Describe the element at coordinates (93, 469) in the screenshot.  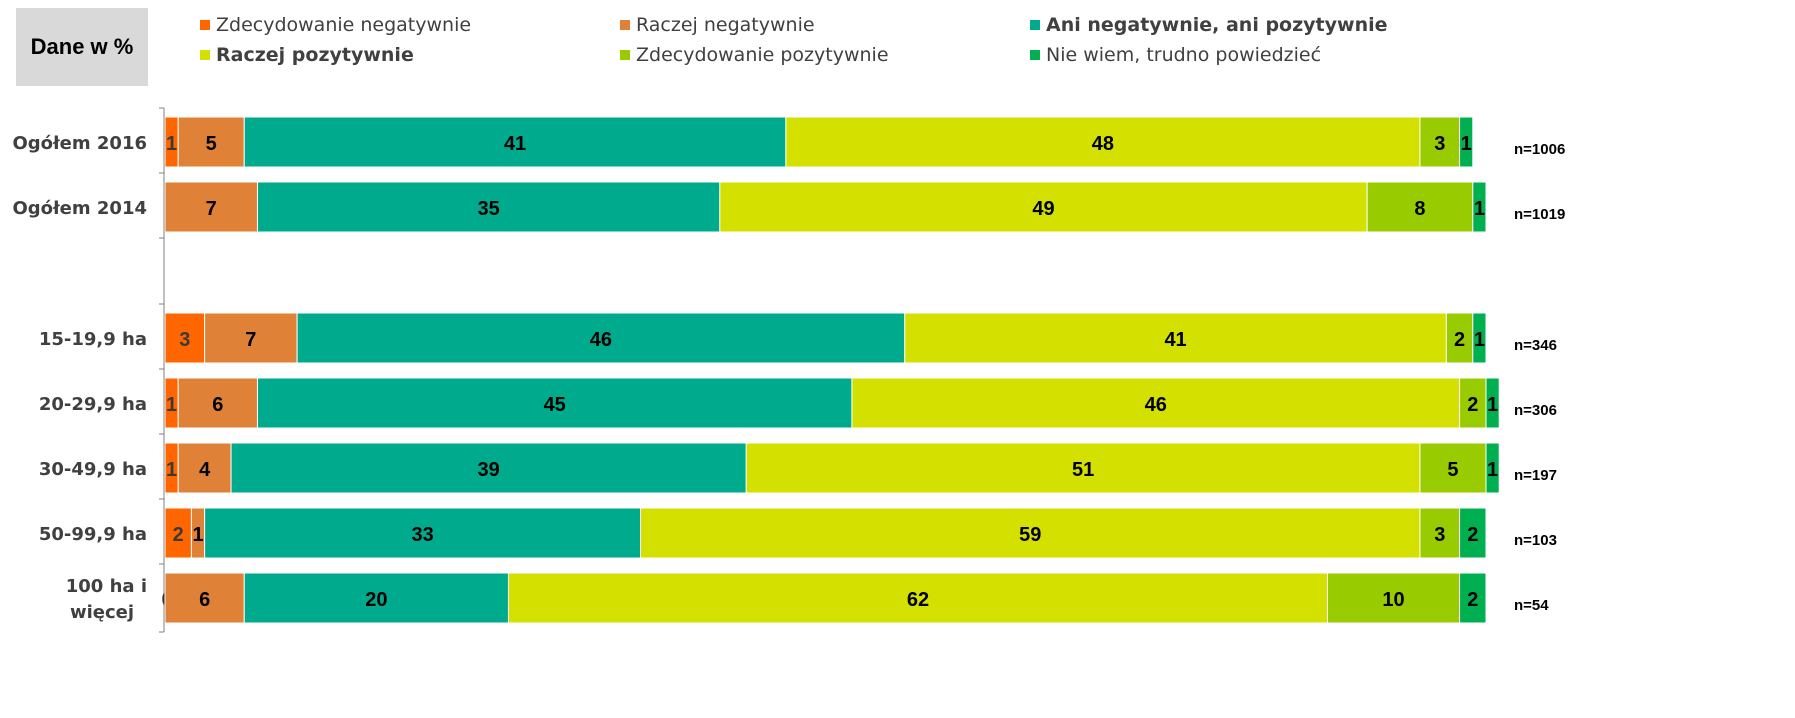
I see `category-label: 30-49,9 ha` at that location.